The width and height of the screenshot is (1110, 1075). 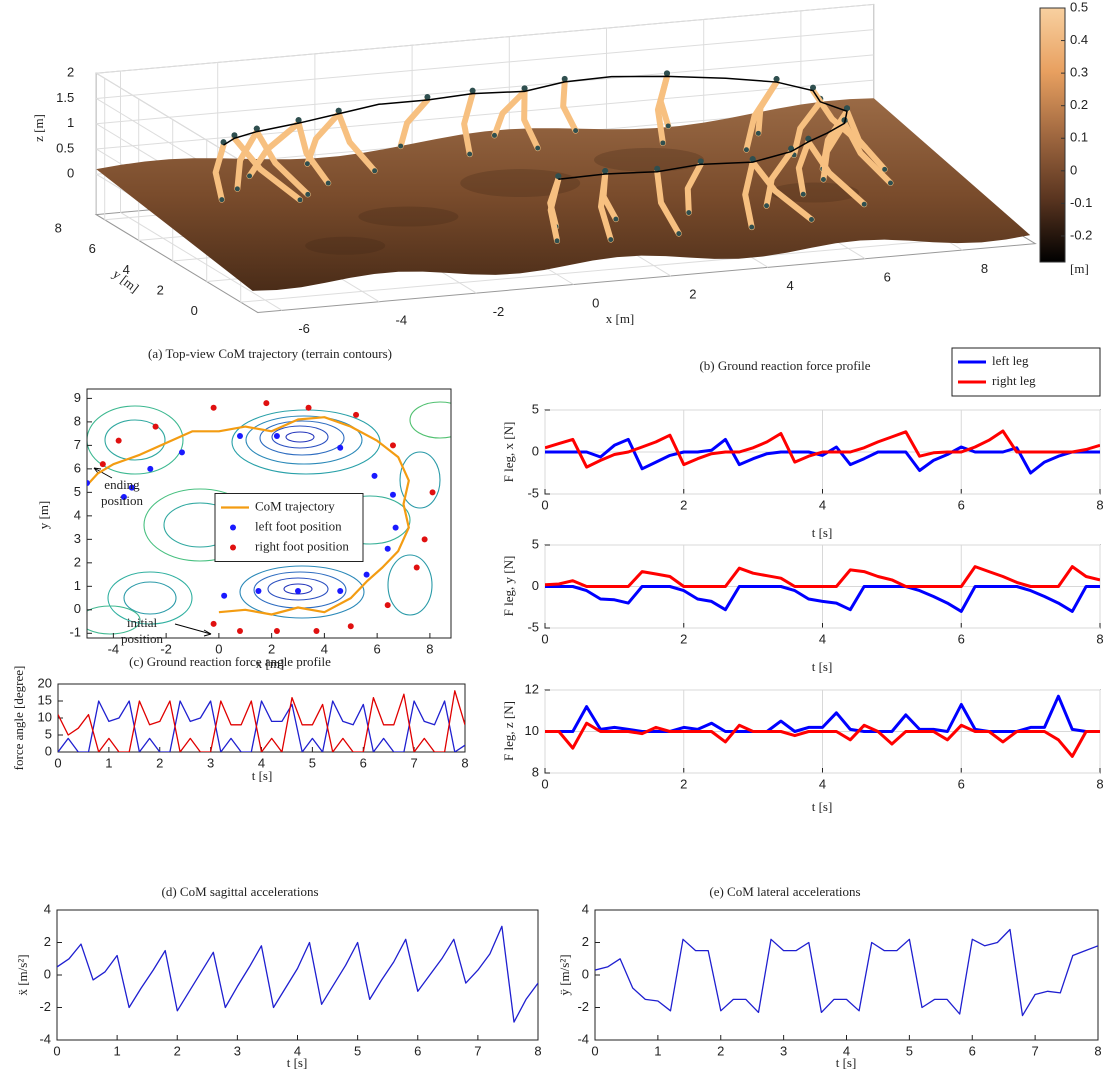 What do you see at coordinates (77, 538) in the screenshot?
I see `y-tick-label: 3` at bounding box center [77, 538].